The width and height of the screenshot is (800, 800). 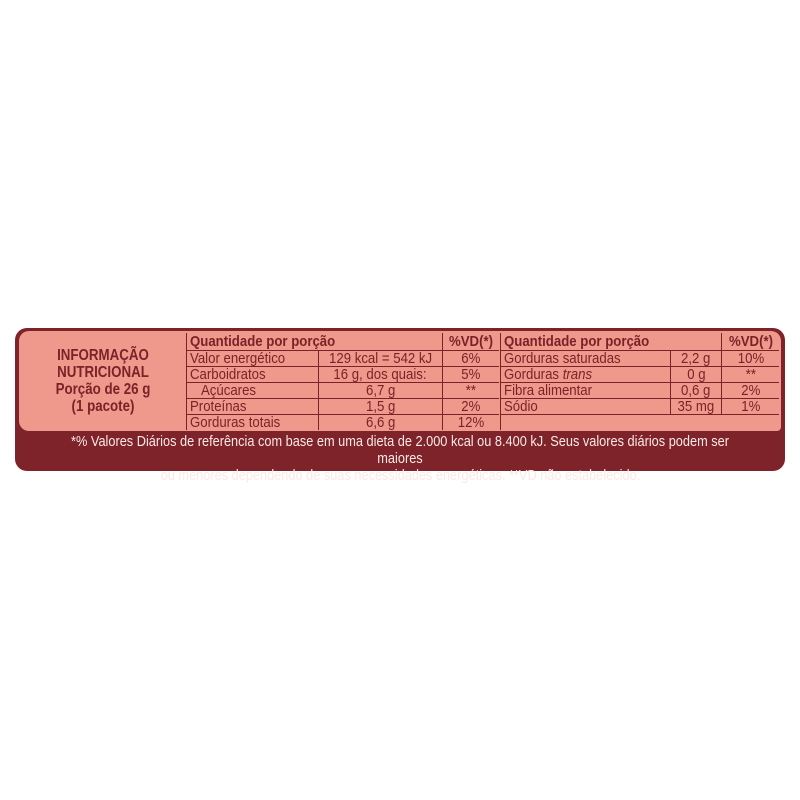 What do you see at coordinates (521, 406) in the screenshot?
I see `nutrient-name: Sódio` at bounding box center [521, 406].